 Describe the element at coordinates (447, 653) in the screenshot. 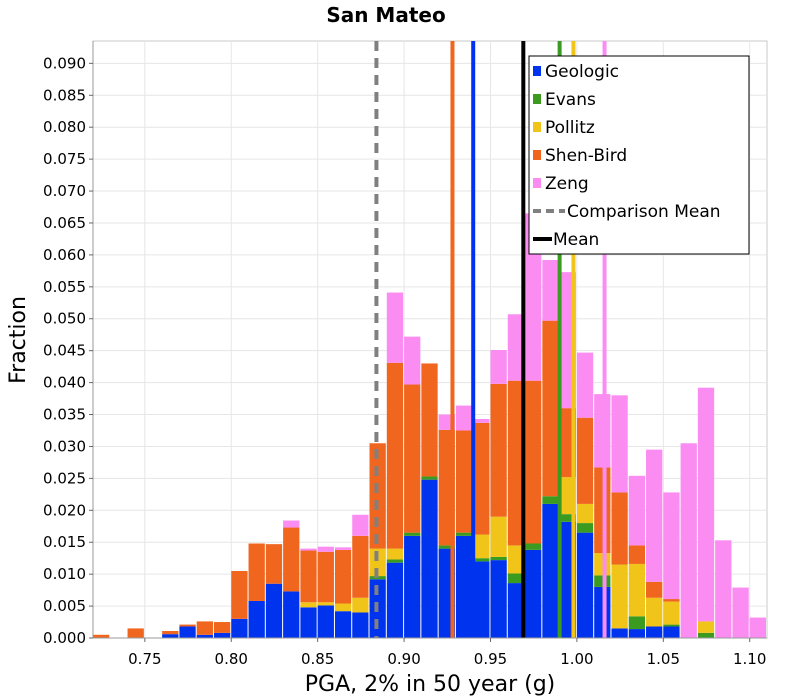

I see `x-axis-ticks: 0.75 0.80 0.85 0.90 0.95 1.00 1.05 1.10` at that location.